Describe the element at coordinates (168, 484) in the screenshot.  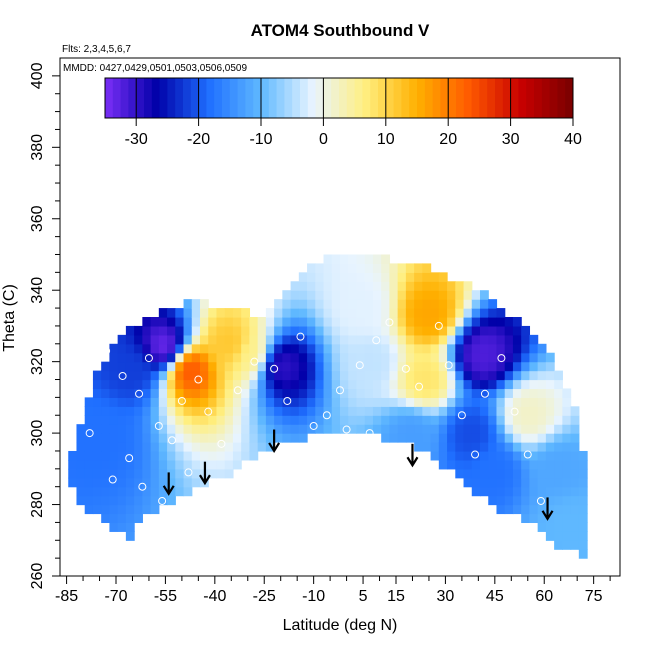
I see `down-arrow-icon` at that location.